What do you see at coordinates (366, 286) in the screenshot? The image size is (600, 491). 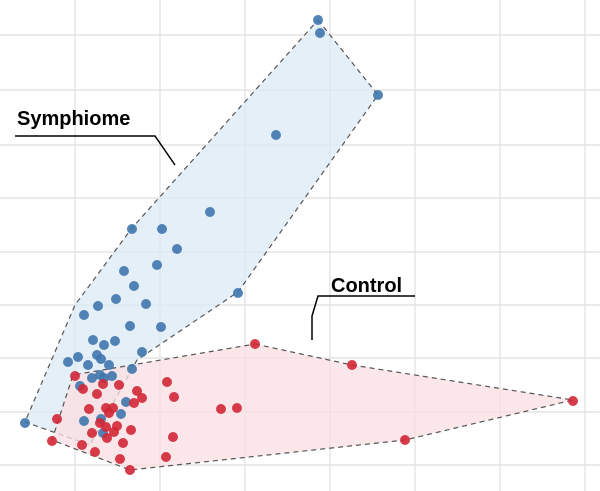 I see `control-label: Control` at bounding box center [366, 286].